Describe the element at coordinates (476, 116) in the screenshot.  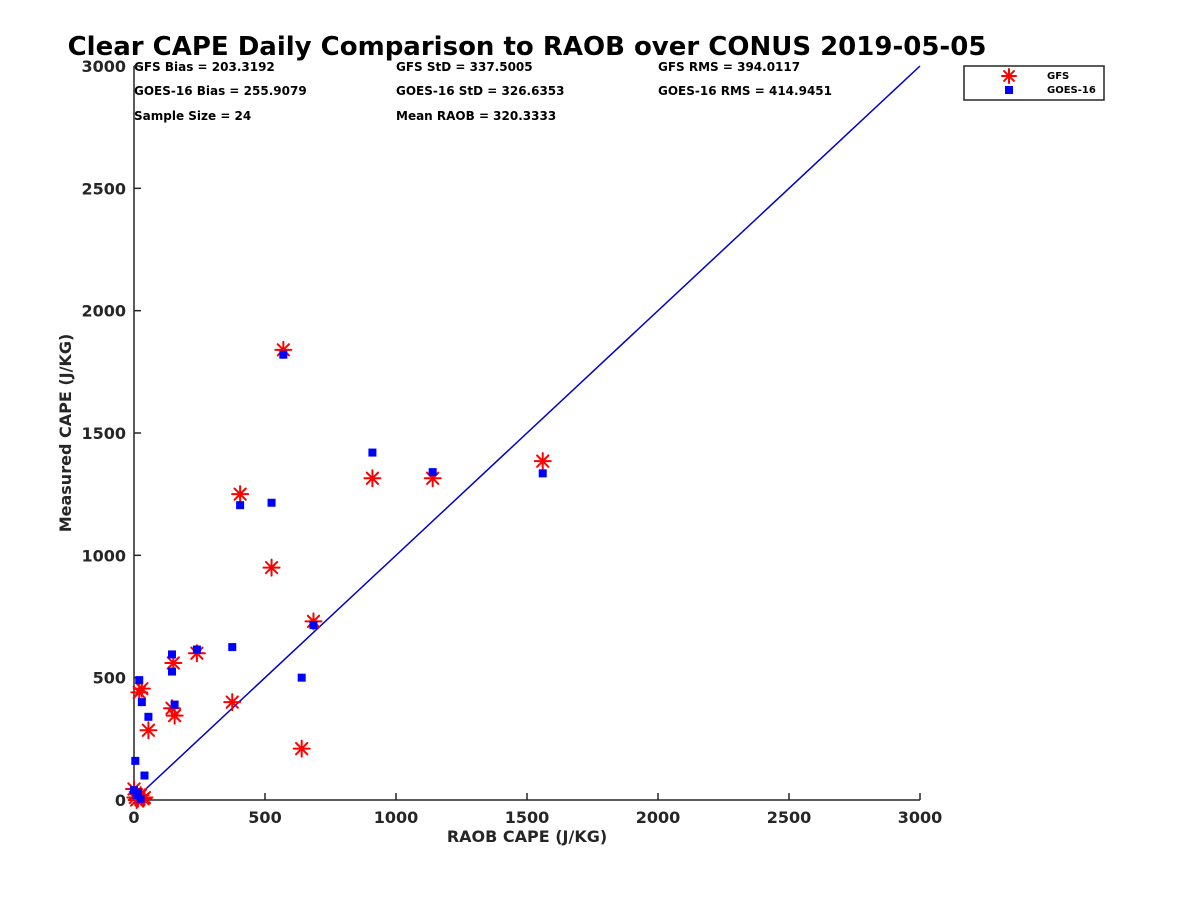
I see `stat-text: Mean RAOB = 320.3333` at that location.